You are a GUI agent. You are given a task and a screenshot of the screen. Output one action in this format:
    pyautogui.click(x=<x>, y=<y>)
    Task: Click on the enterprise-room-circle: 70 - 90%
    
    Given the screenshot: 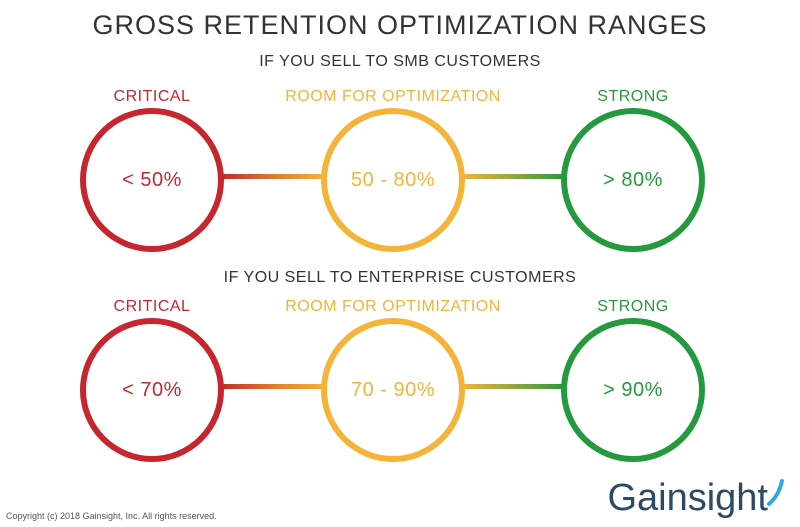 What is the action you would take?
    pyautogui.click(x=393, y=390)
    